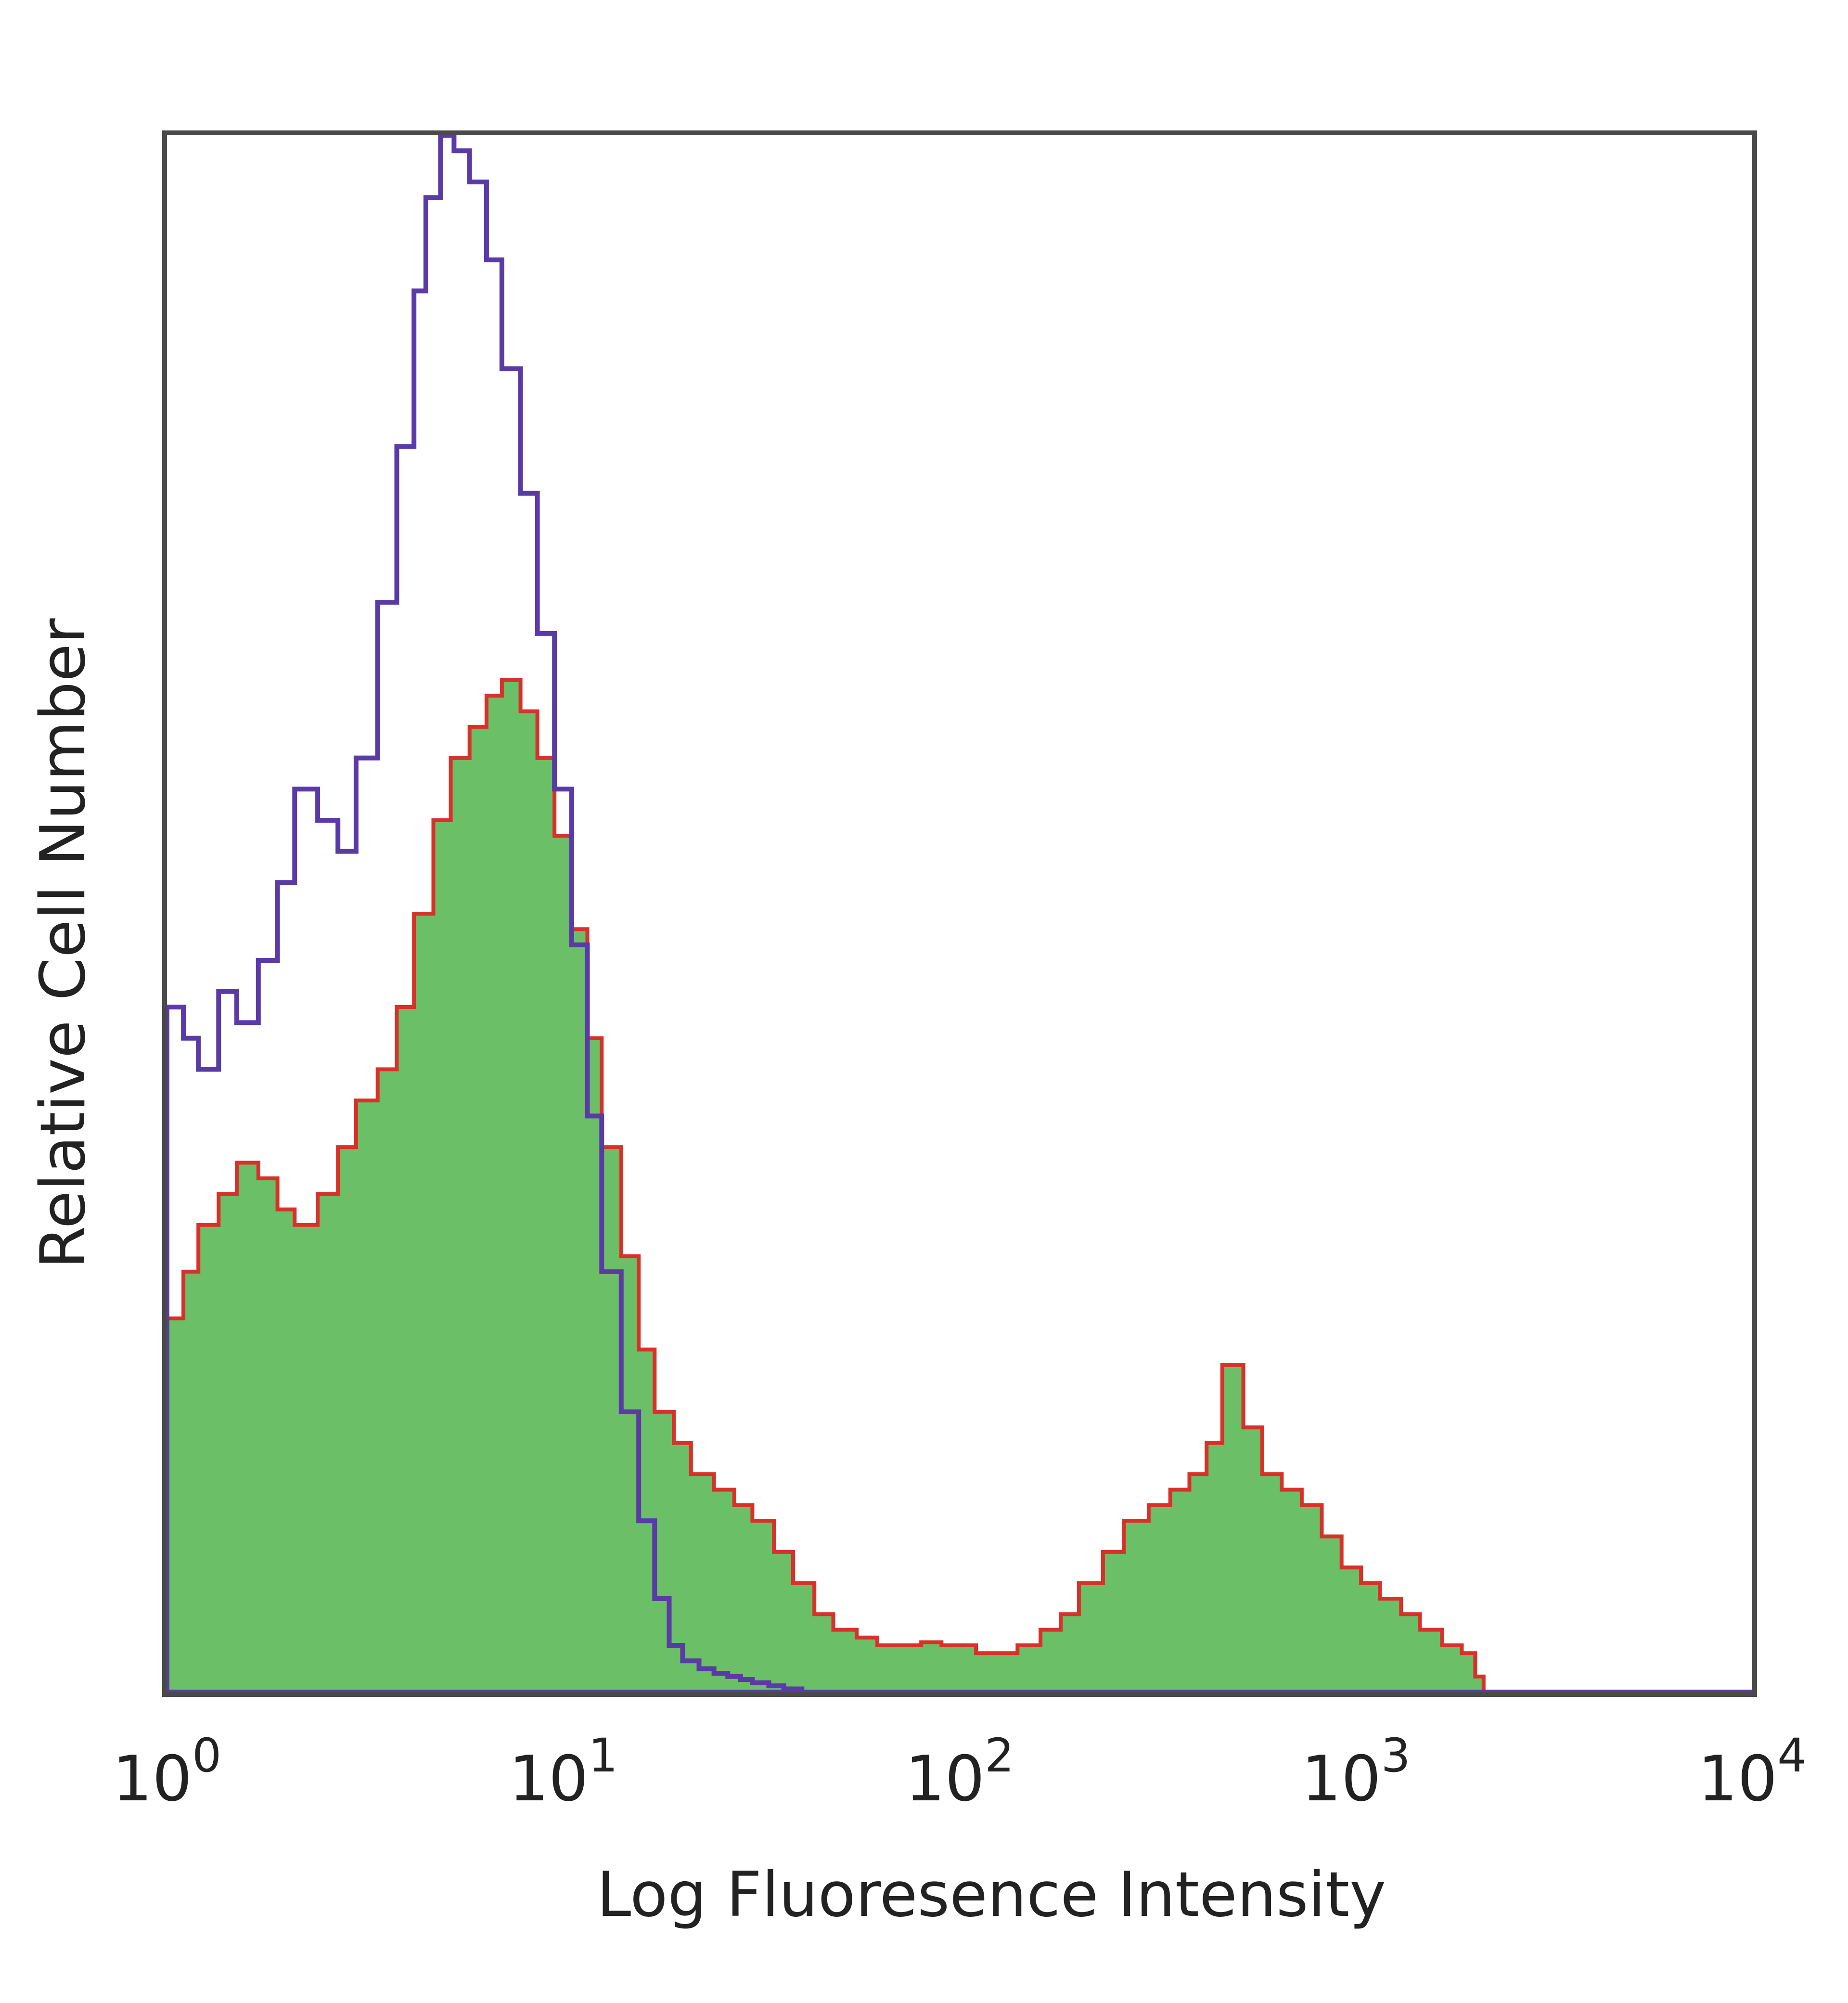 The height and width of the screenshot is (2003, 1848). I want to click on x-axis-title: Log Fluoresence Intensity, so click(991, 1895).